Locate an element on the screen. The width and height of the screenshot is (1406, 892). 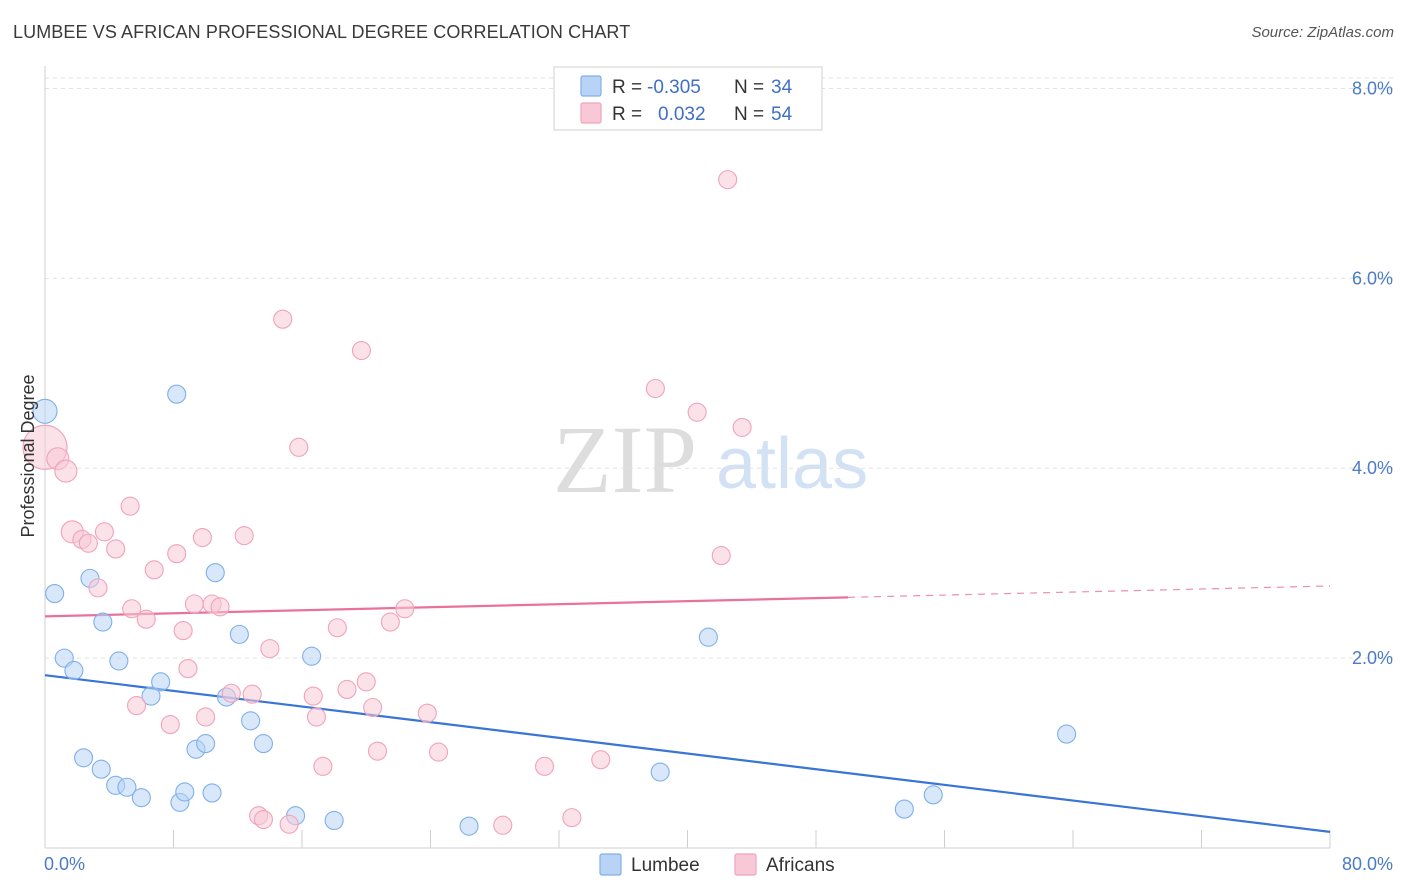
legend-r-label-lumbee: R = is located at coordinates (627, 87).